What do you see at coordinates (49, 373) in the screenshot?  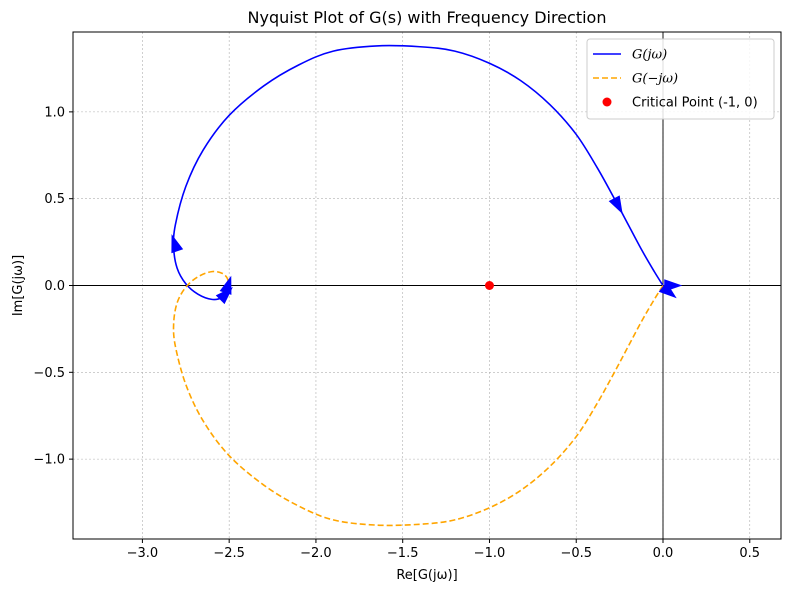 I see `y-tick-label: −0.5` at bounding box center [49, 373].